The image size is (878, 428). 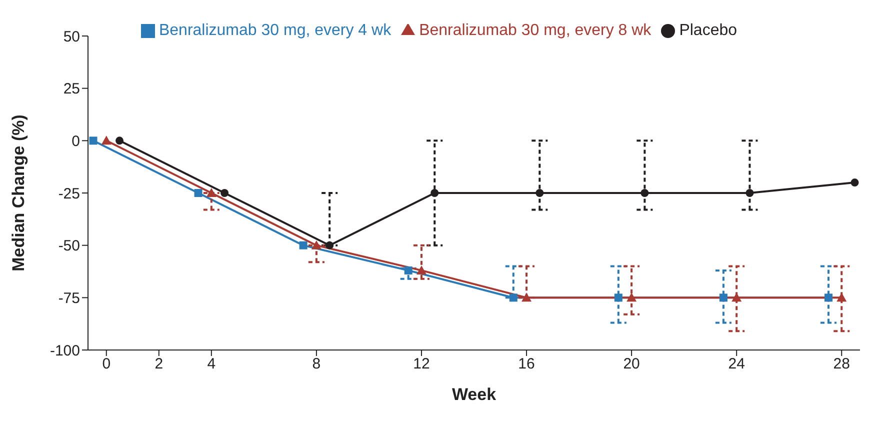 What do you see at coordinates (736, 364) in the screenshot?
I see `x-tick-label: 24` at bounding box center [736, 364].